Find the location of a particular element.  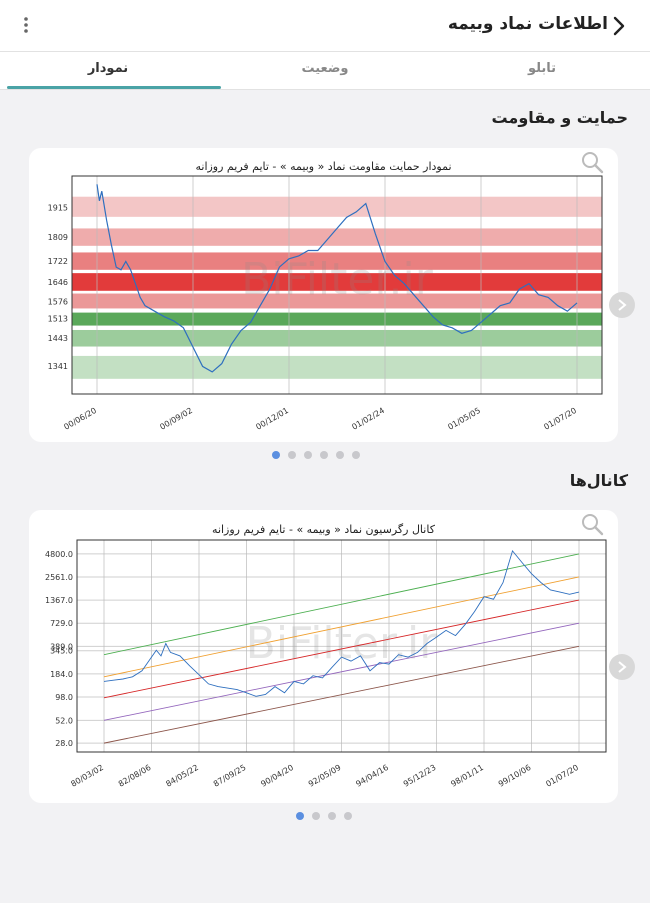

y-tick-label: 345.0 is located at coordinates (61, 651).